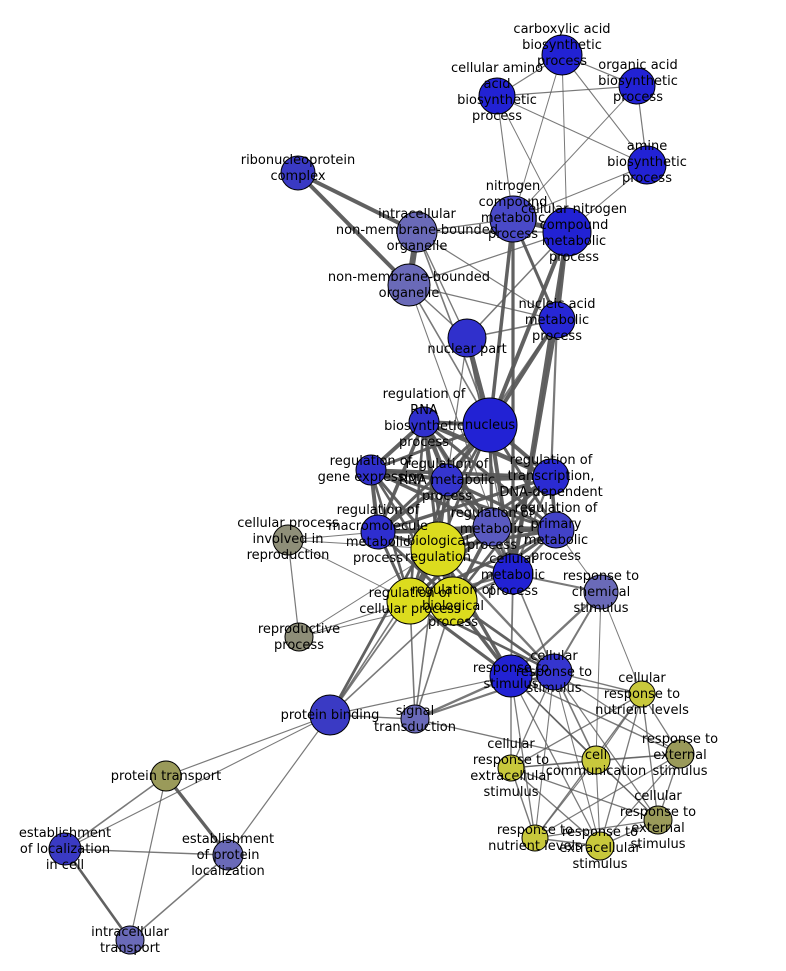 This screenshot has height=971, width=786. What do you see at coordinates (658, 820) in the screenshot?
I see `network-node-cellular-response-to-external-stimulus: cellular response to external stimulus` at bounding box center [658, 820].